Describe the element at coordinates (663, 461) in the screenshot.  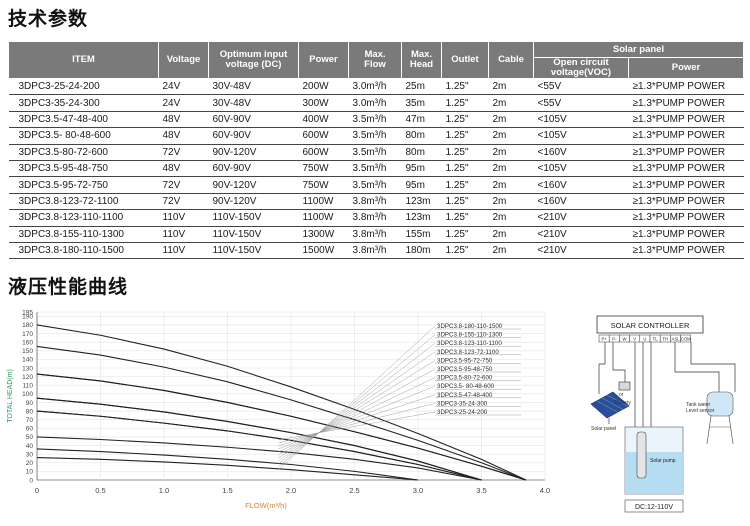
I see `pump-label: Solar pump` at that location.